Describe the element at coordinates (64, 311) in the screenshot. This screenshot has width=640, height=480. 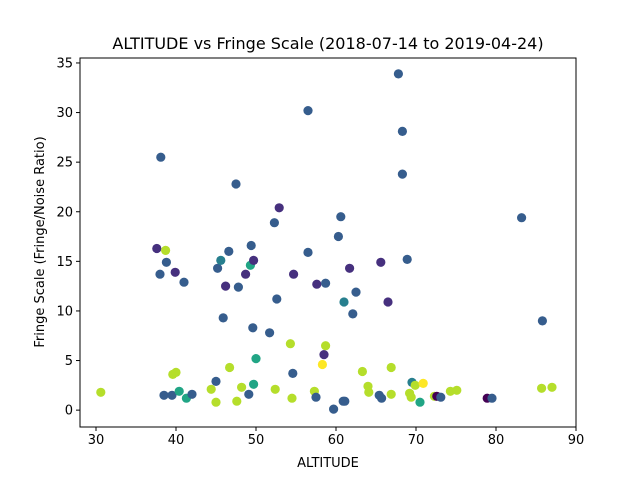
I see `y-tick-label: 10` at that location.